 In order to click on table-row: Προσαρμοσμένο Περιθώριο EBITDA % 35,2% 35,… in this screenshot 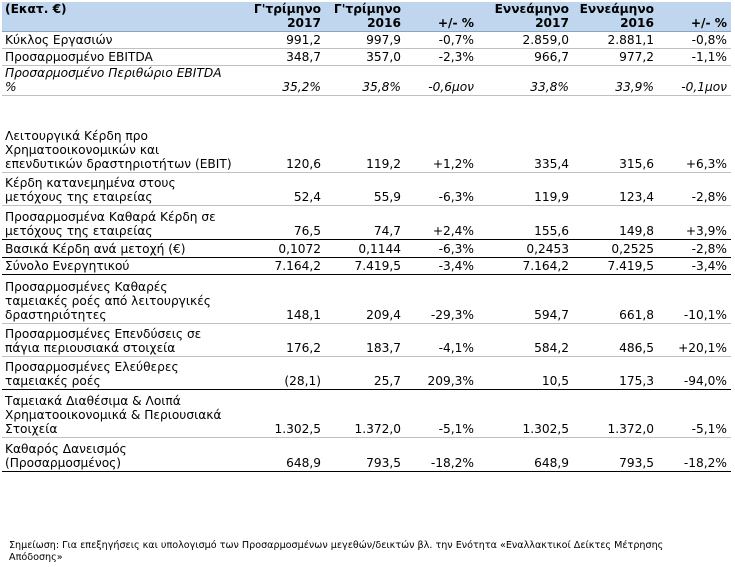, I will do `click(366, 80)`.